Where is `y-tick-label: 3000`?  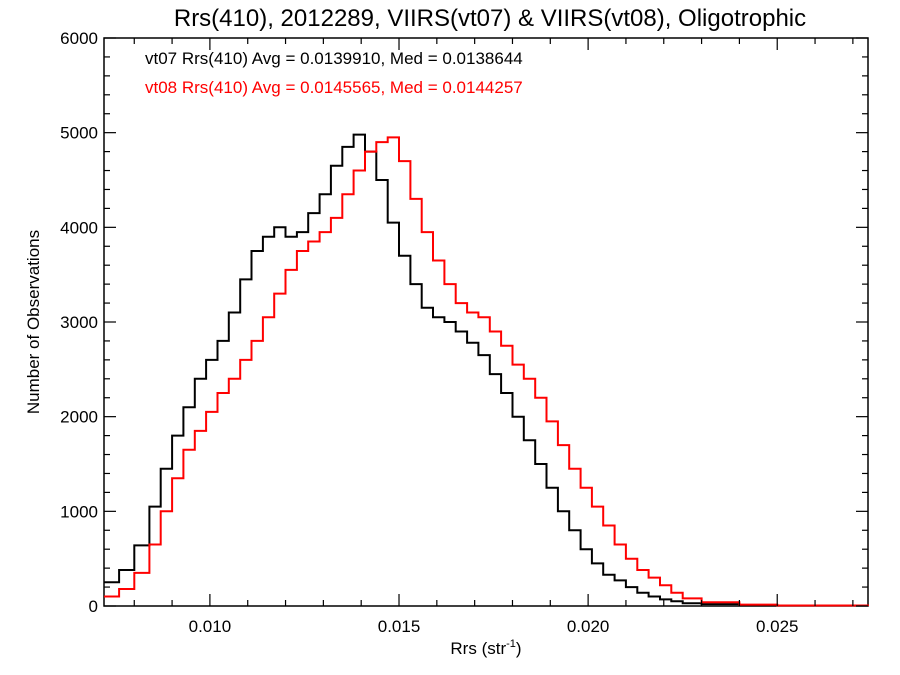 y-tick-label: 3000 is located at coordinates (79, 322).